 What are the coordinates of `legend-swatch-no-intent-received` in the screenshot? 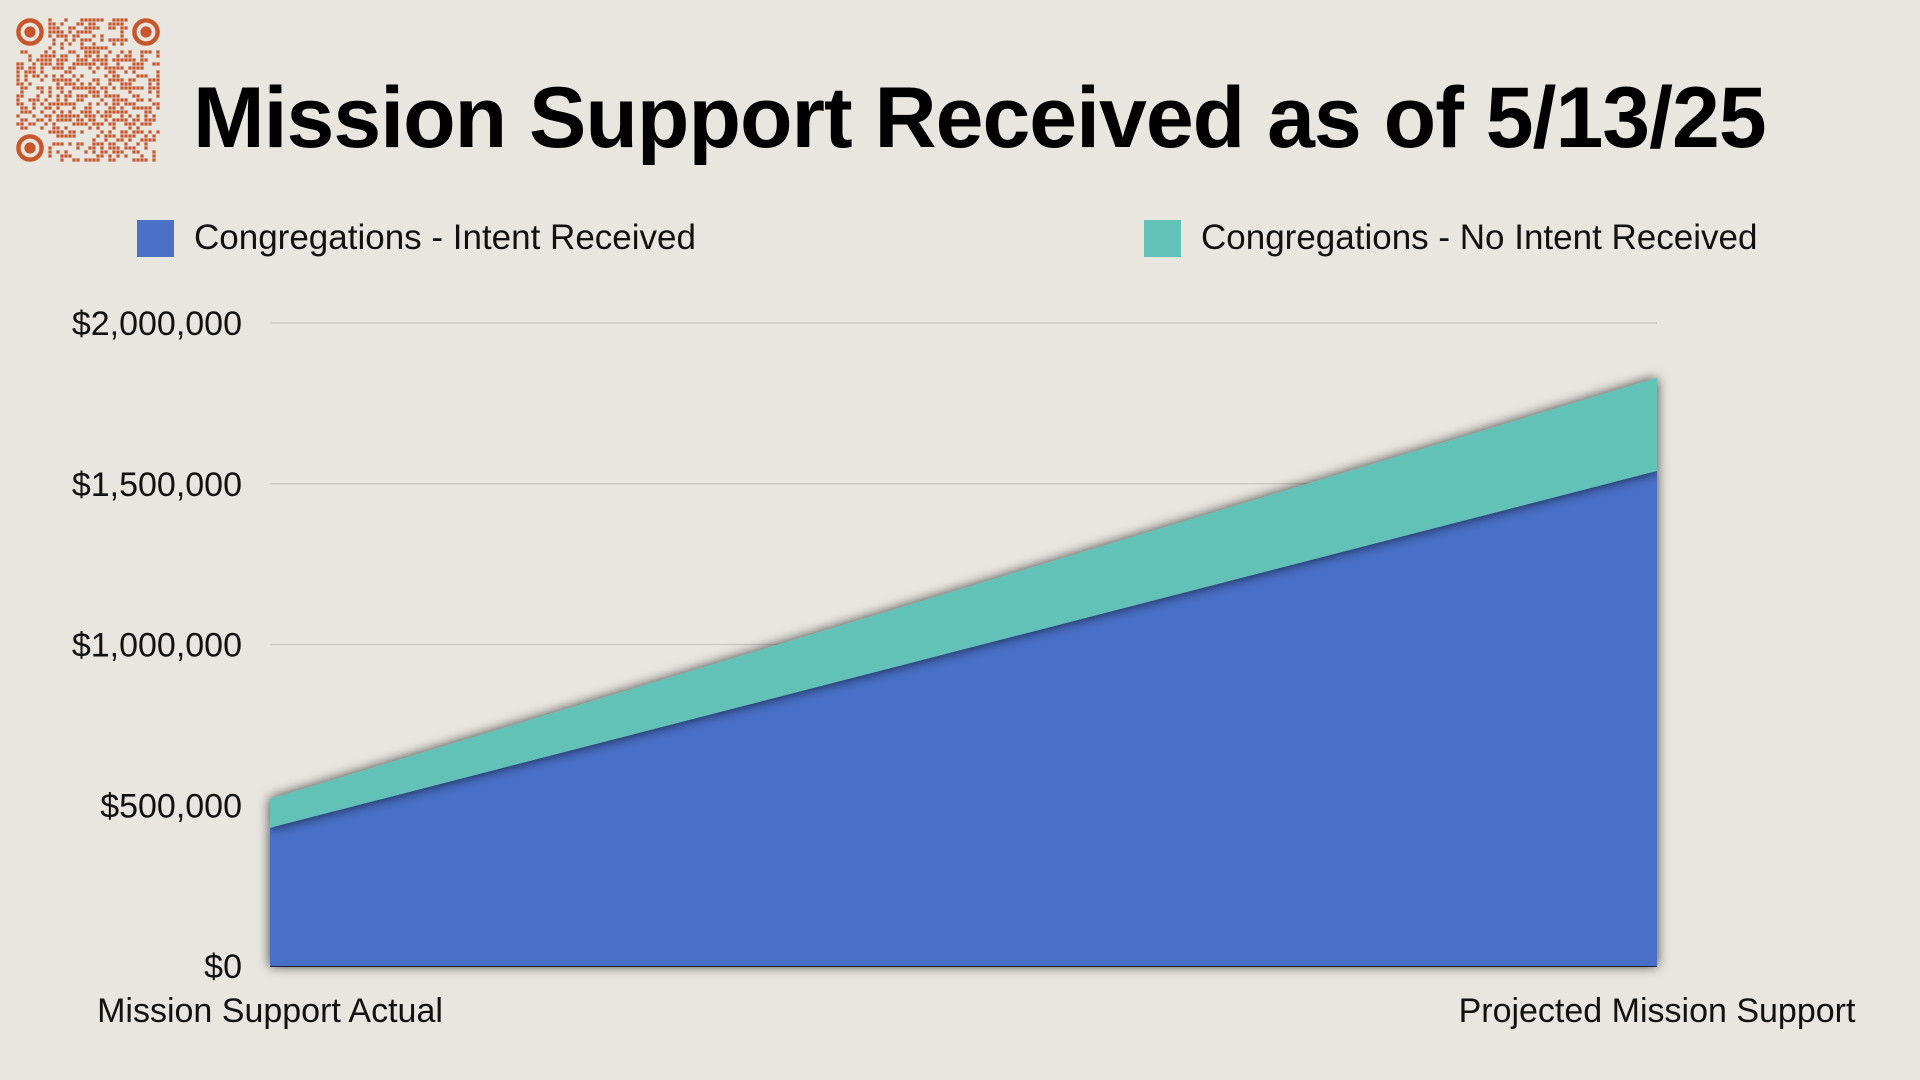 It's located at (1162, 238).